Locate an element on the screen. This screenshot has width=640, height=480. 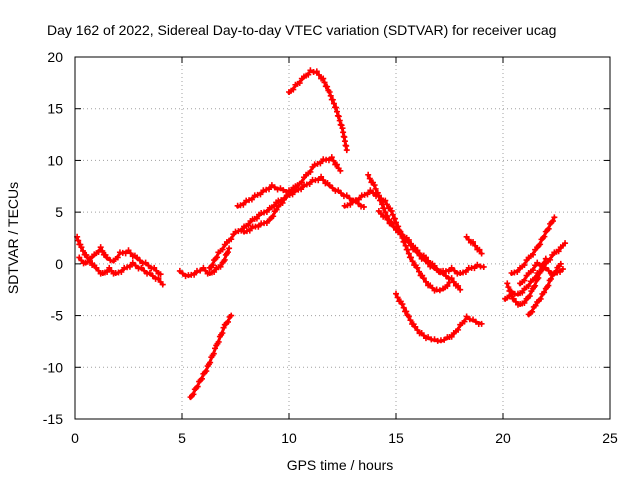
y-tick-label: -5 is located at coordinates (57, 316).